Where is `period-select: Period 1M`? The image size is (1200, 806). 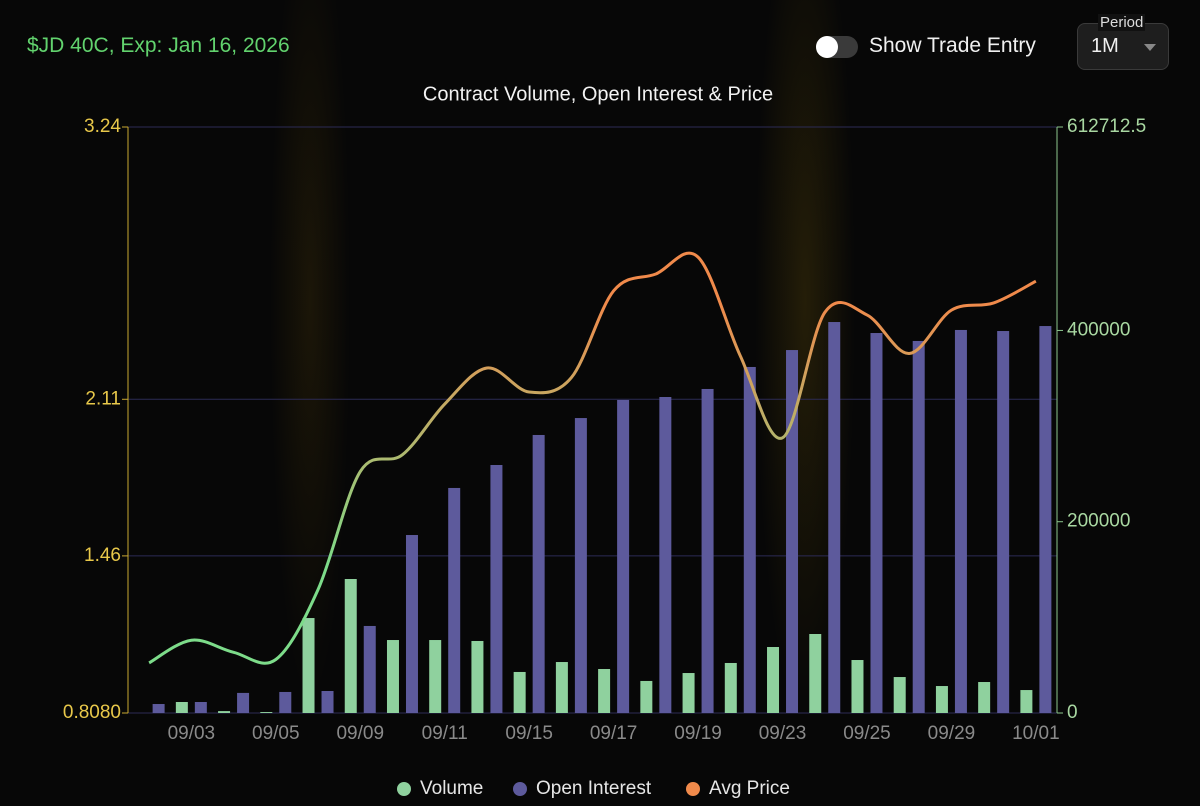 period-select: Period 1M is located at coordinates (1123, 42).